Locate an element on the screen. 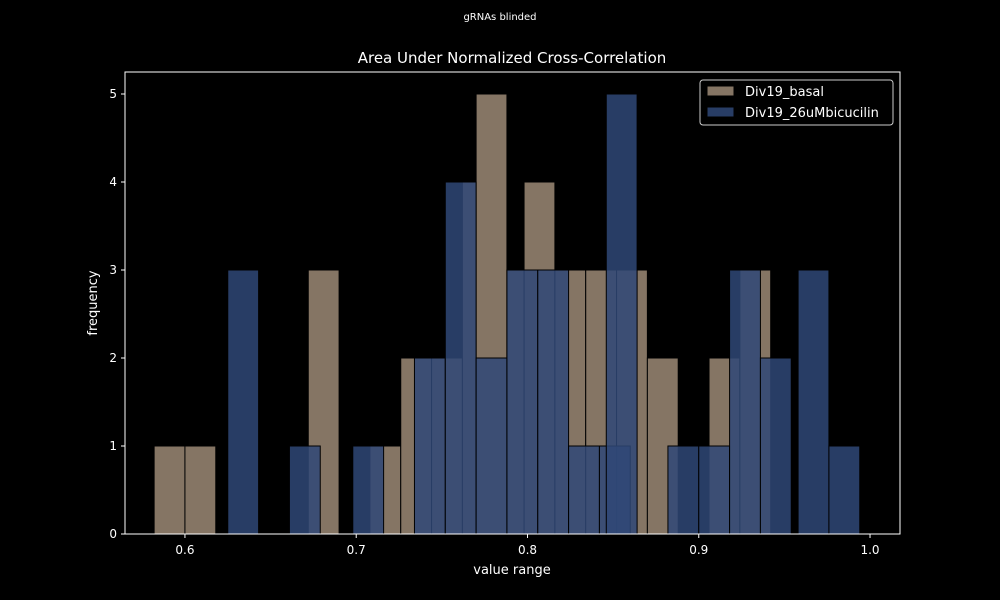 The image size is (1000, 600). y-tick-label-0: 0 is located at coordinates (113, 534).